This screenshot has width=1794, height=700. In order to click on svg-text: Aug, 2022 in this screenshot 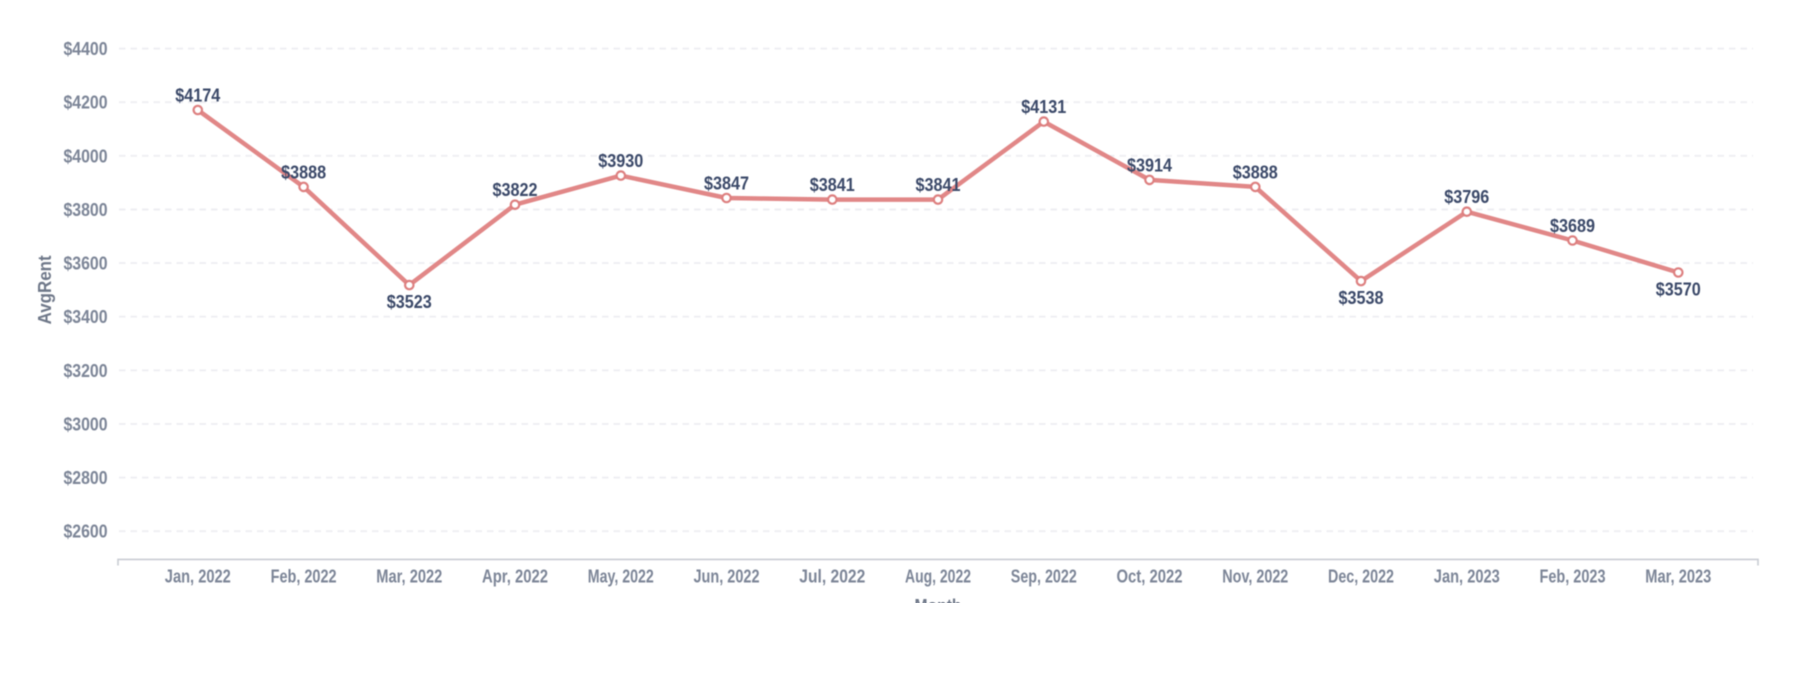, I will do `click(938, 576)`.